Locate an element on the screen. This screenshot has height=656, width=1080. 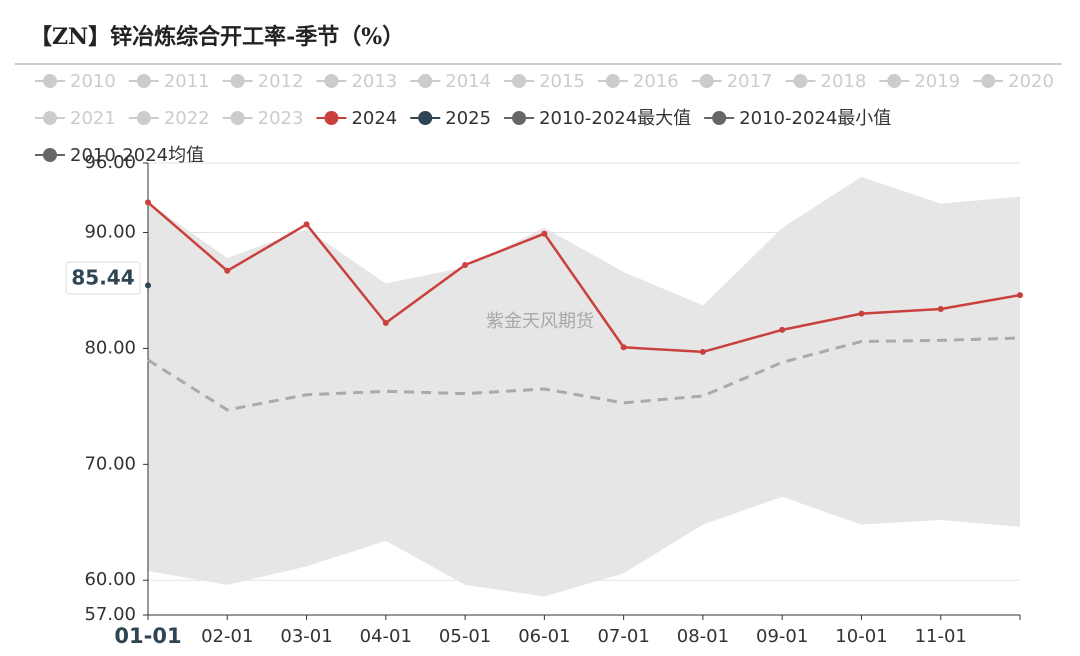
legend-item: 2014 is located at coordinates (450, 81).